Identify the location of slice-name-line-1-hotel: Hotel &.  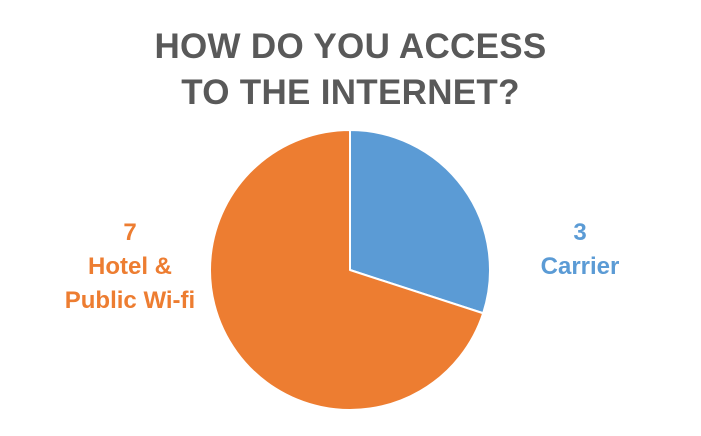
(130, 266).